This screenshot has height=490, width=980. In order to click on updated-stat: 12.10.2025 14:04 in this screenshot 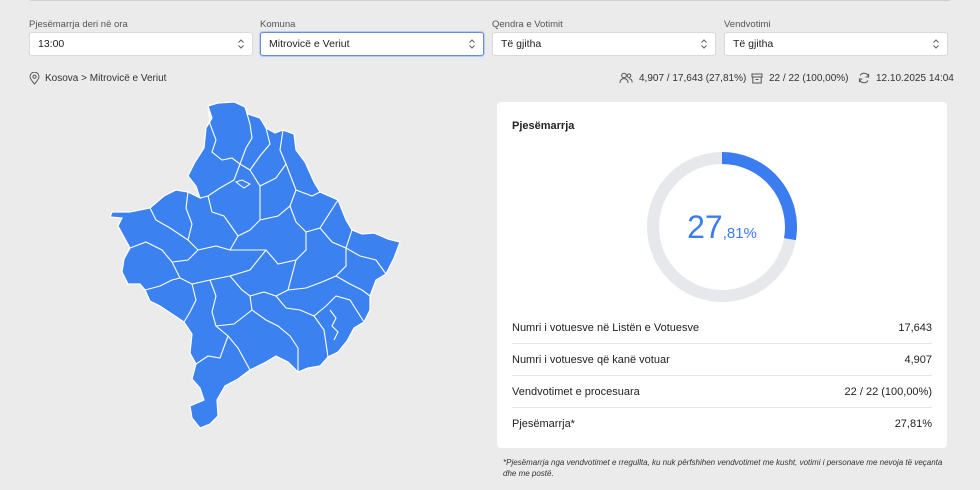, I will do `click(906, 78)`.